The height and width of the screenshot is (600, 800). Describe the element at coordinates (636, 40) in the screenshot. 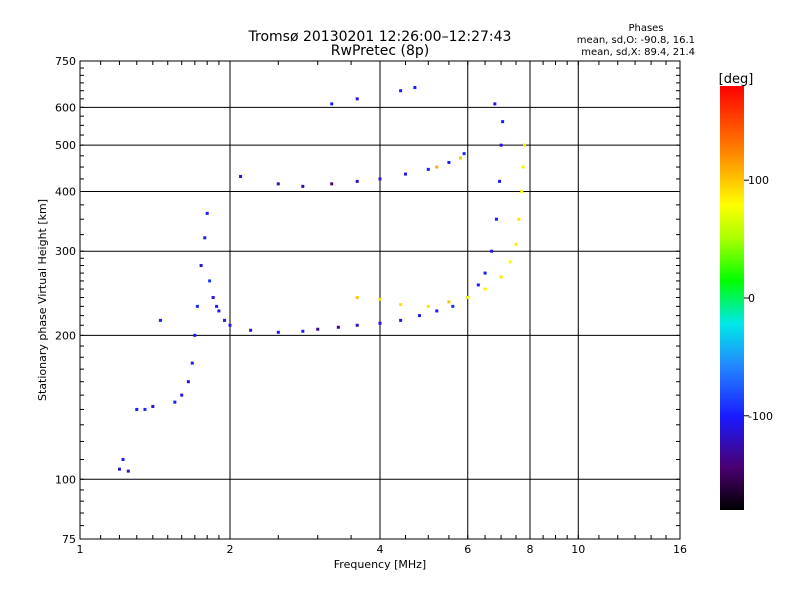

I see `phases-o-stats: mean, sd,O: -90.8, 16.1` at that location.